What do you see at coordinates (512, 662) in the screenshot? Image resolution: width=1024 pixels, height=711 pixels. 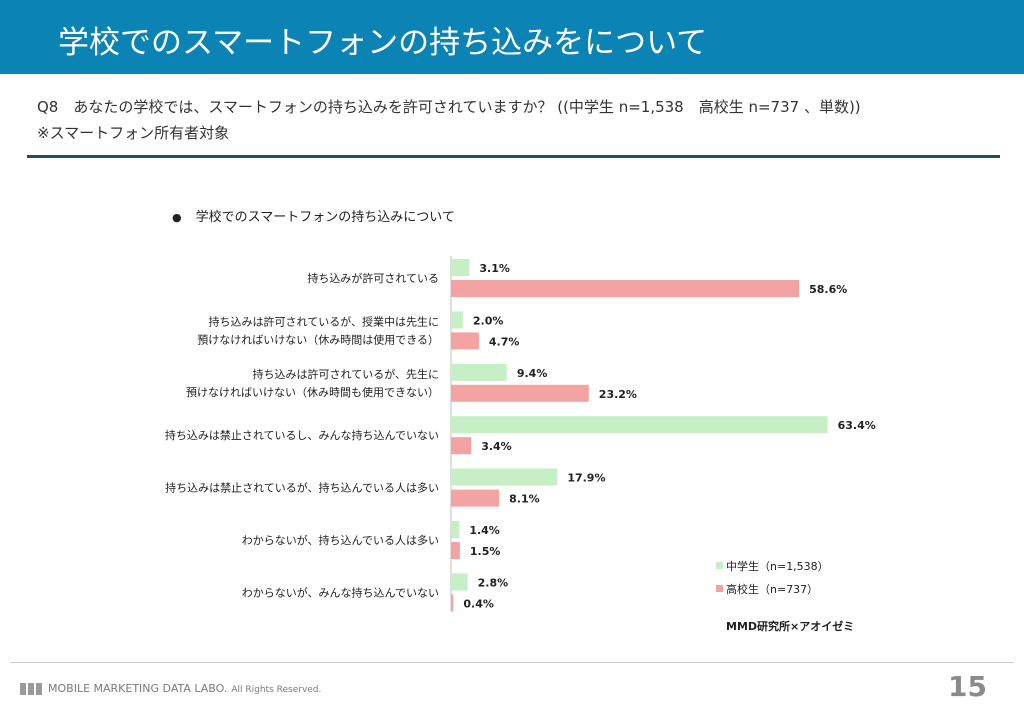 I see `footer-divider` at bounding box center [512, 662].